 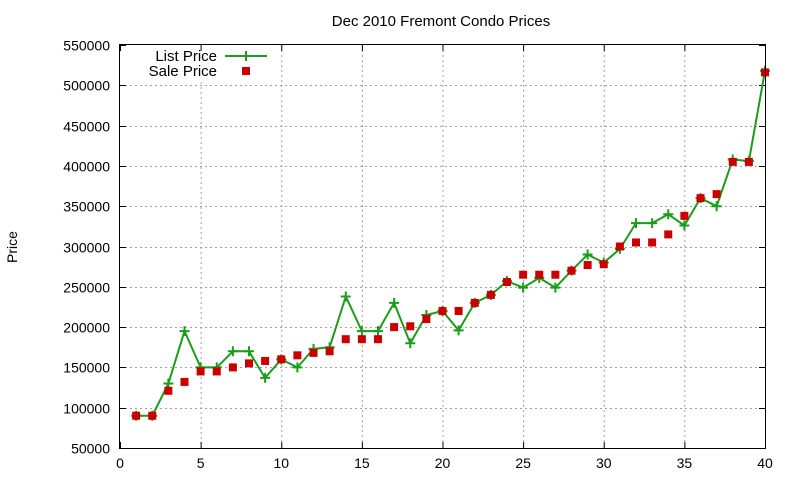 I want to click on legend-entry-list-price: List Price, so click(x=186, y=56).